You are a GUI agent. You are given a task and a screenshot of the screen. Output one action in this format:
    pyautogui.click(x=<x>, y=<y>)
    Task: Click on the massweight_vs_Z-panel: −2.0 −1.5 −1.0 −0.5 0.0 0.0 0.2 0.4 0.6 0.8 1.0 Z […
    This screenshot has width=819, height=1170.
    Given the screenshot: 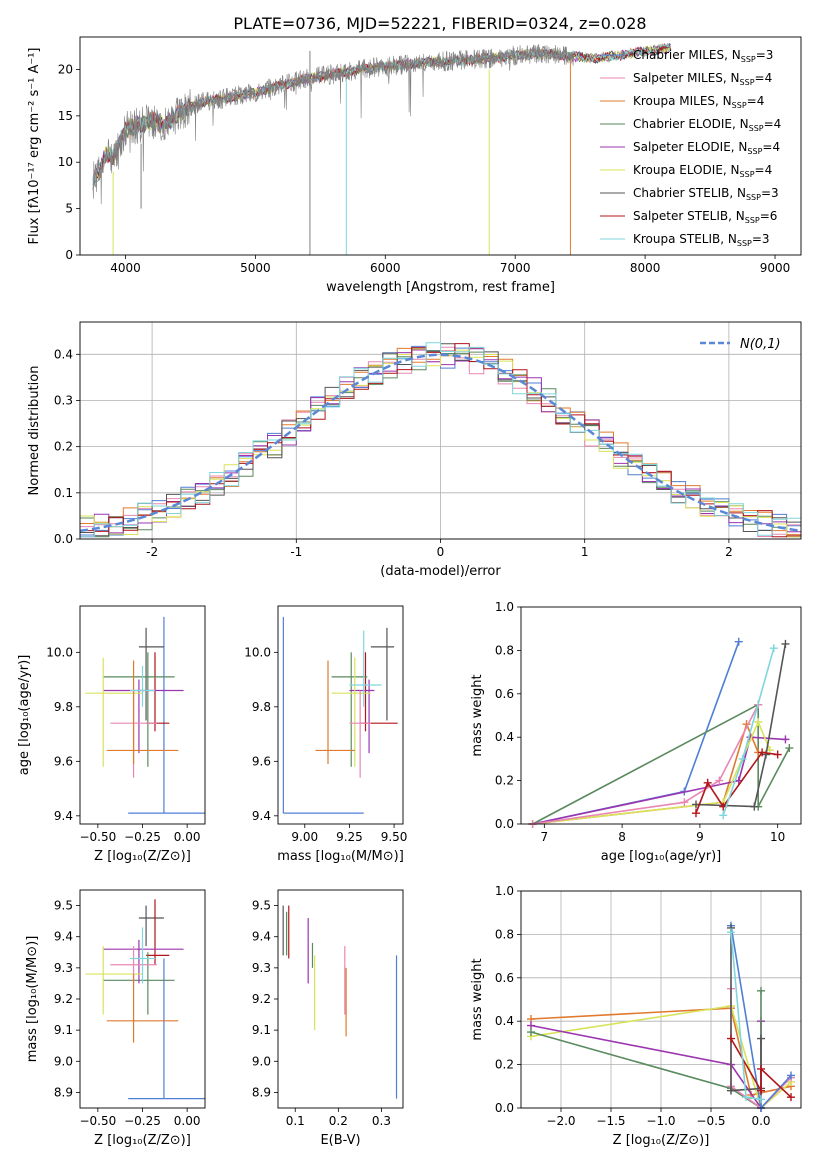 What is the action you would take?
    pyautogui.click(x=636, y=1016)
    